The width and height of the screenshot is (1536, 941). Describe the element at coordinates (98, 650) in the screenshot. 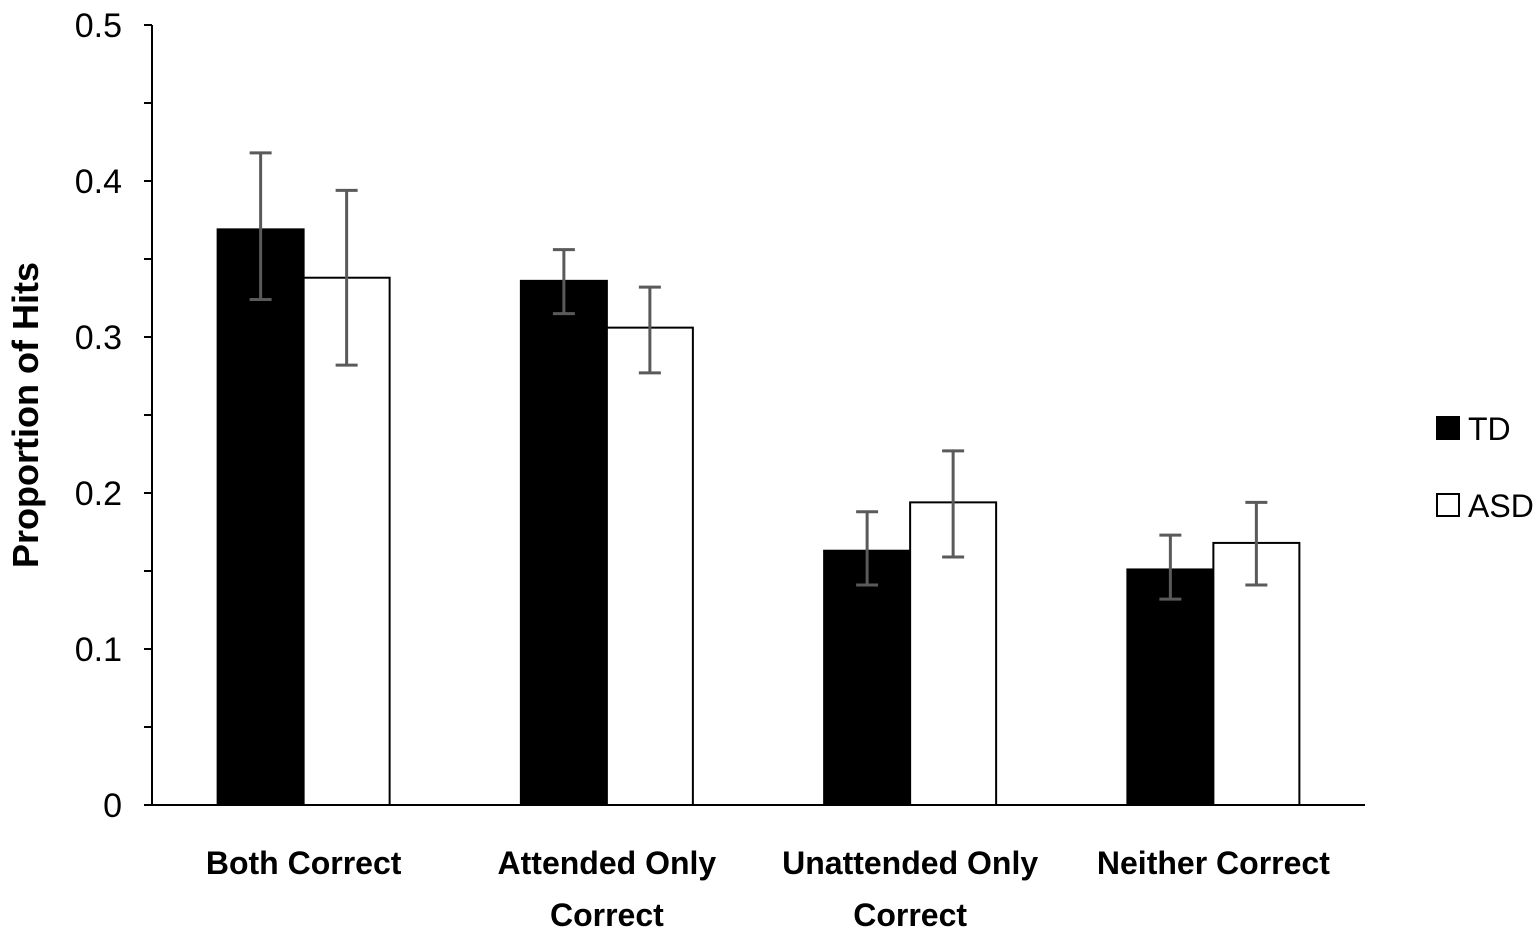

I see `y-tick-label: 0.1` at that location.